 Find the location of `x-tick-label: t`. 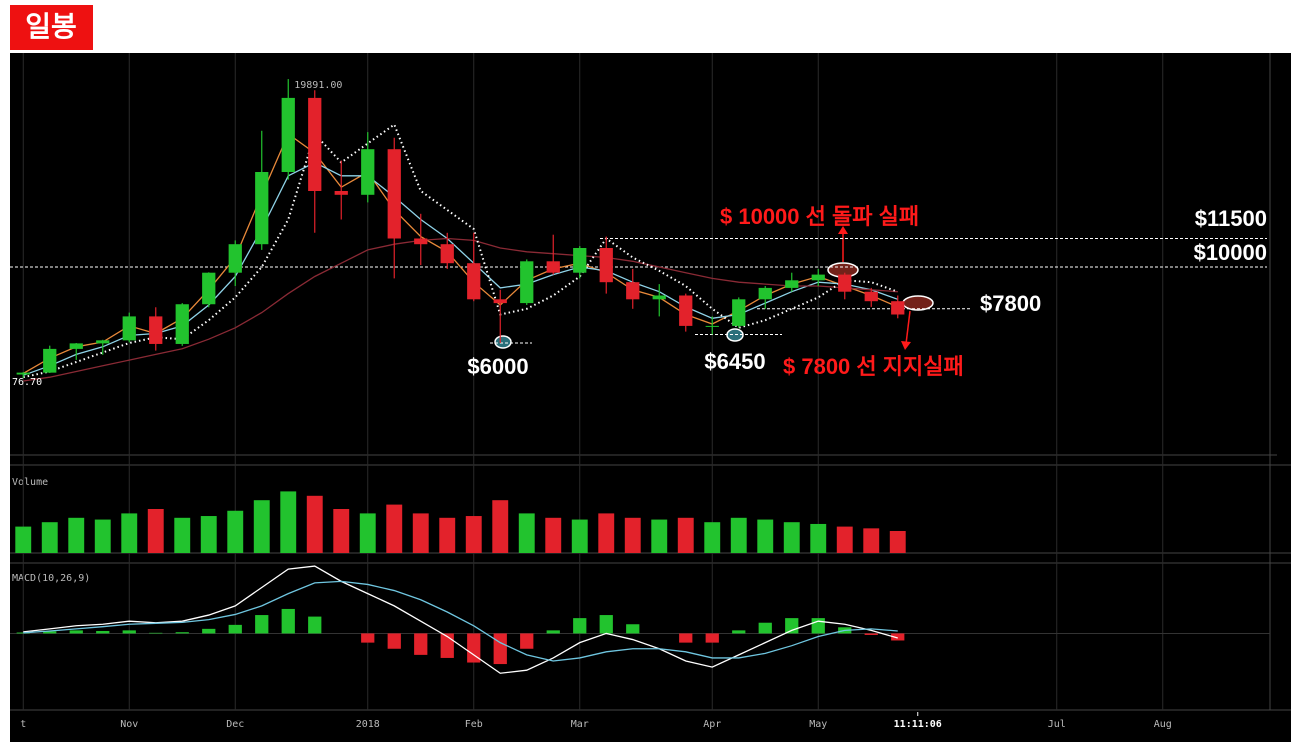

x-tick-label: t is located at coordinates (23, 724).